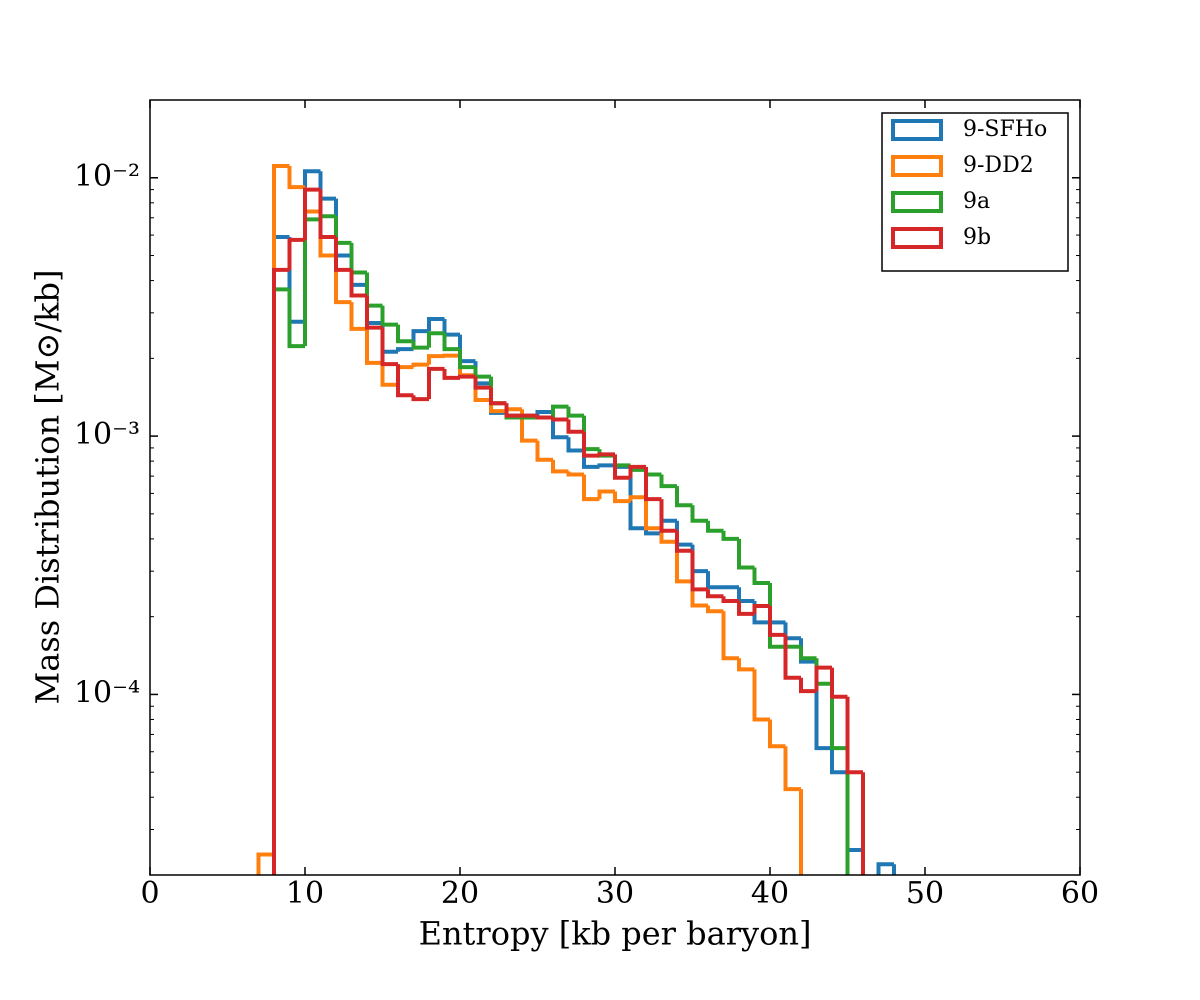 This screenshot has width=1200, height=1000. Describe the element at coordinates (615, 934) in the screenshot. I see `x-axis-label: Entropy [kb per baryon]` at that location.